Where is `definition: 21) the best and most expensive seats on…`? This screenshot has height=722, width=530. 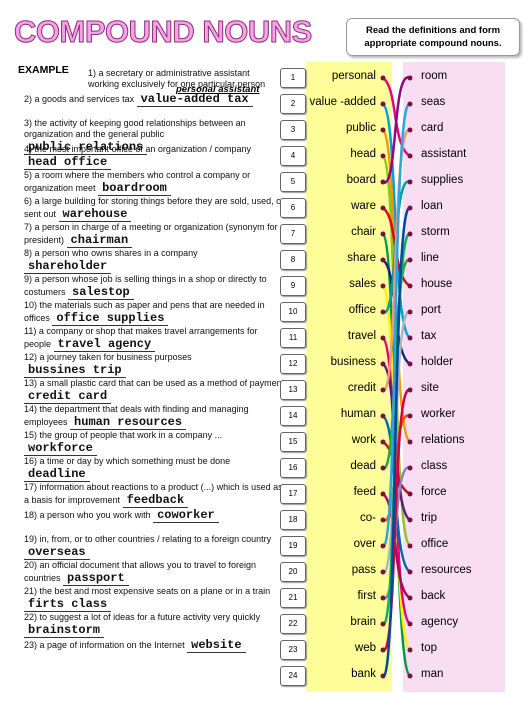
definition: 21) the best and most expensive seats on… is located at coordinates (155, 599).